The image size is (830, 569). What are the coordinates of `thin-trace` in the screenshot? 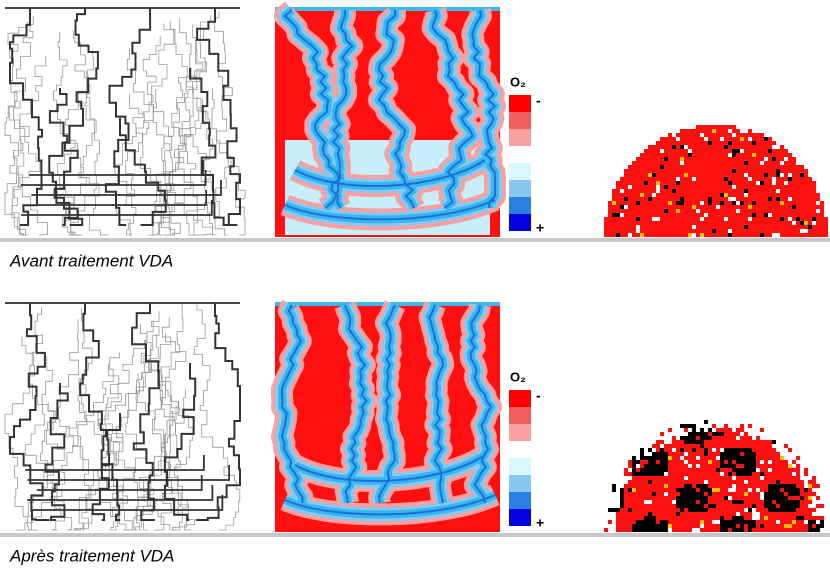 It's located at (171, 128).